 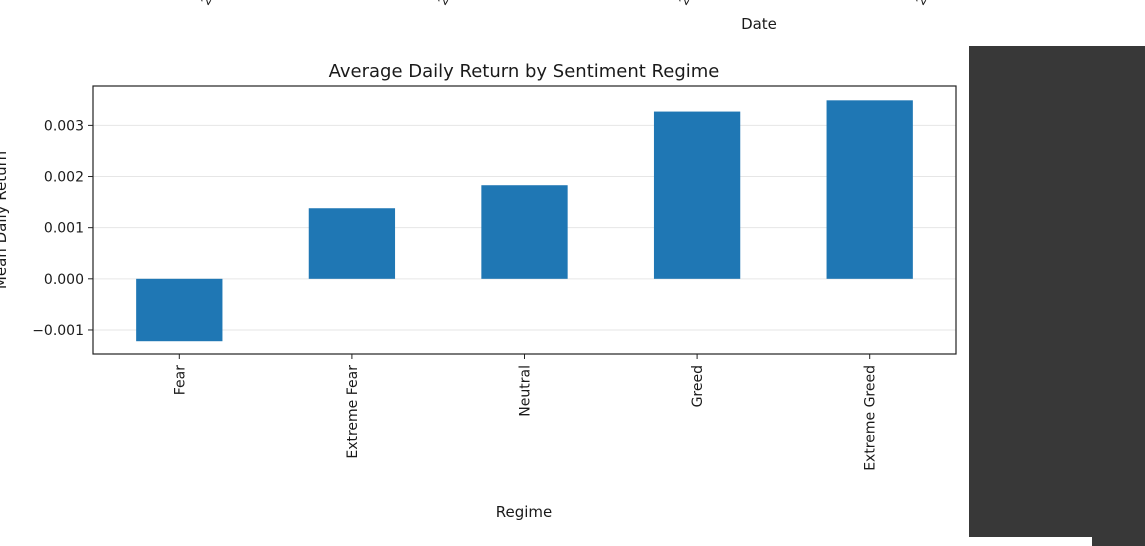 I want to click on side-panel, so click(x=1057, y=291).